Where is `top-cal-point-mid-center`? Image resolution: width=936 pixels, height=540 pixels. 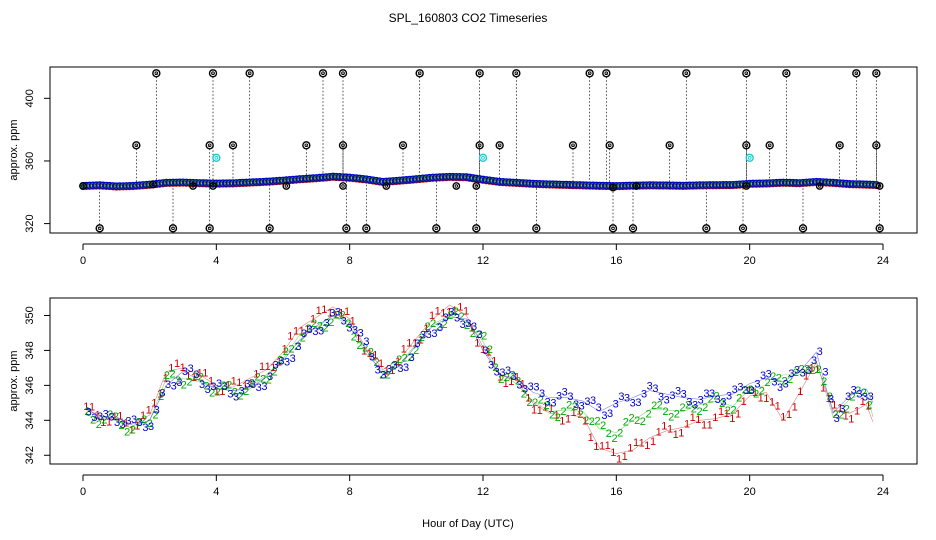 top-cal-point-mid-center is located at coordinates (669, 145).